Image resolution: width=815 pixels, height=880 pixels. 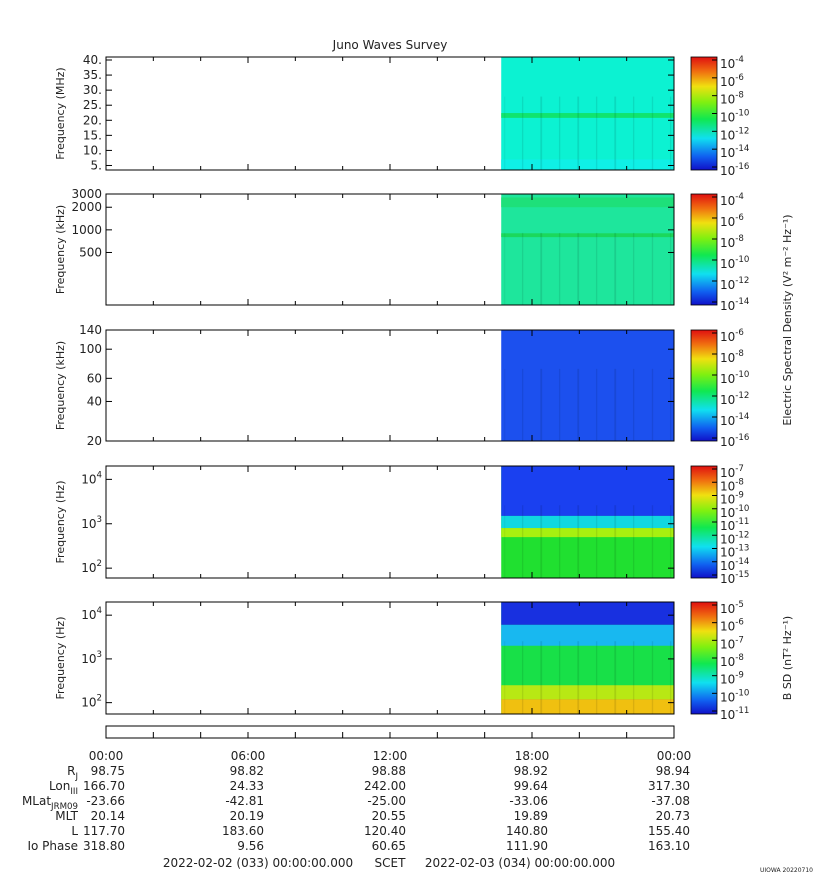 I want to click on colorbar-gradient, so click(x=704, y=249).